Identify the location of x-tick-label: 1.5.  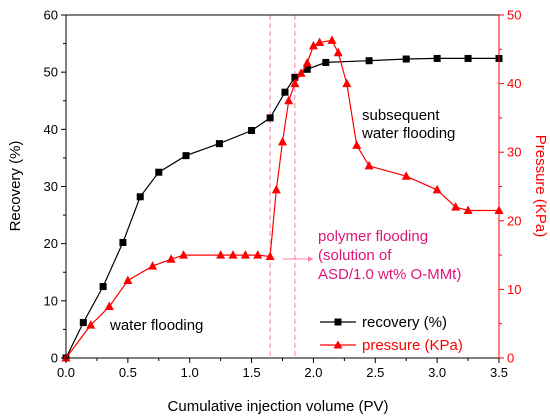
(252, 372).